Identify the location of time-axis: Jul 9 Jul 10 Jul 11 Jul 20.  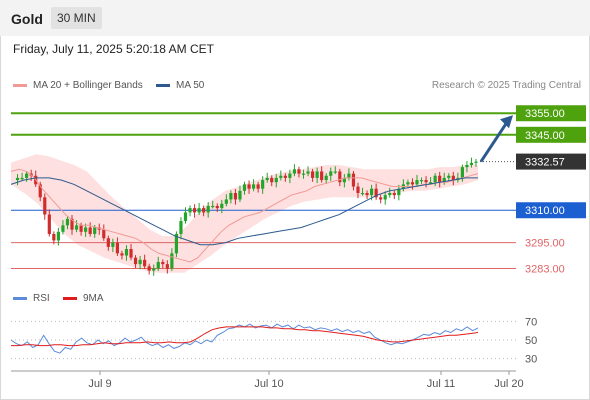
(267, 380).